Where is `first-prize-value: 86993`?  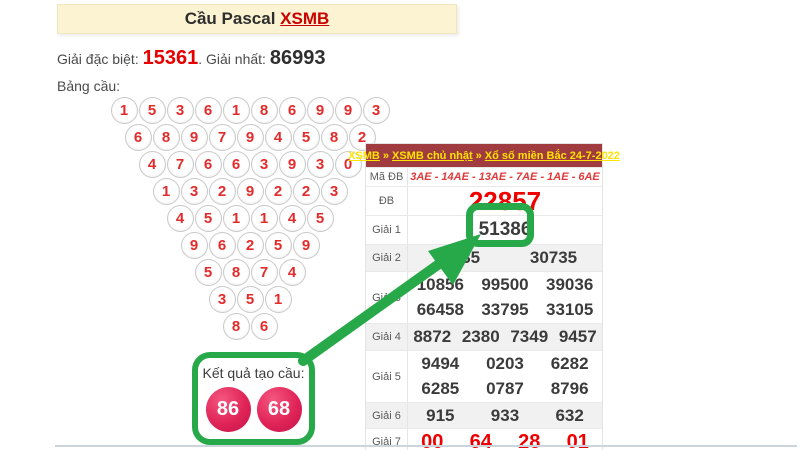 first-prize-value: 86993 is located at coordinates (297, 58).